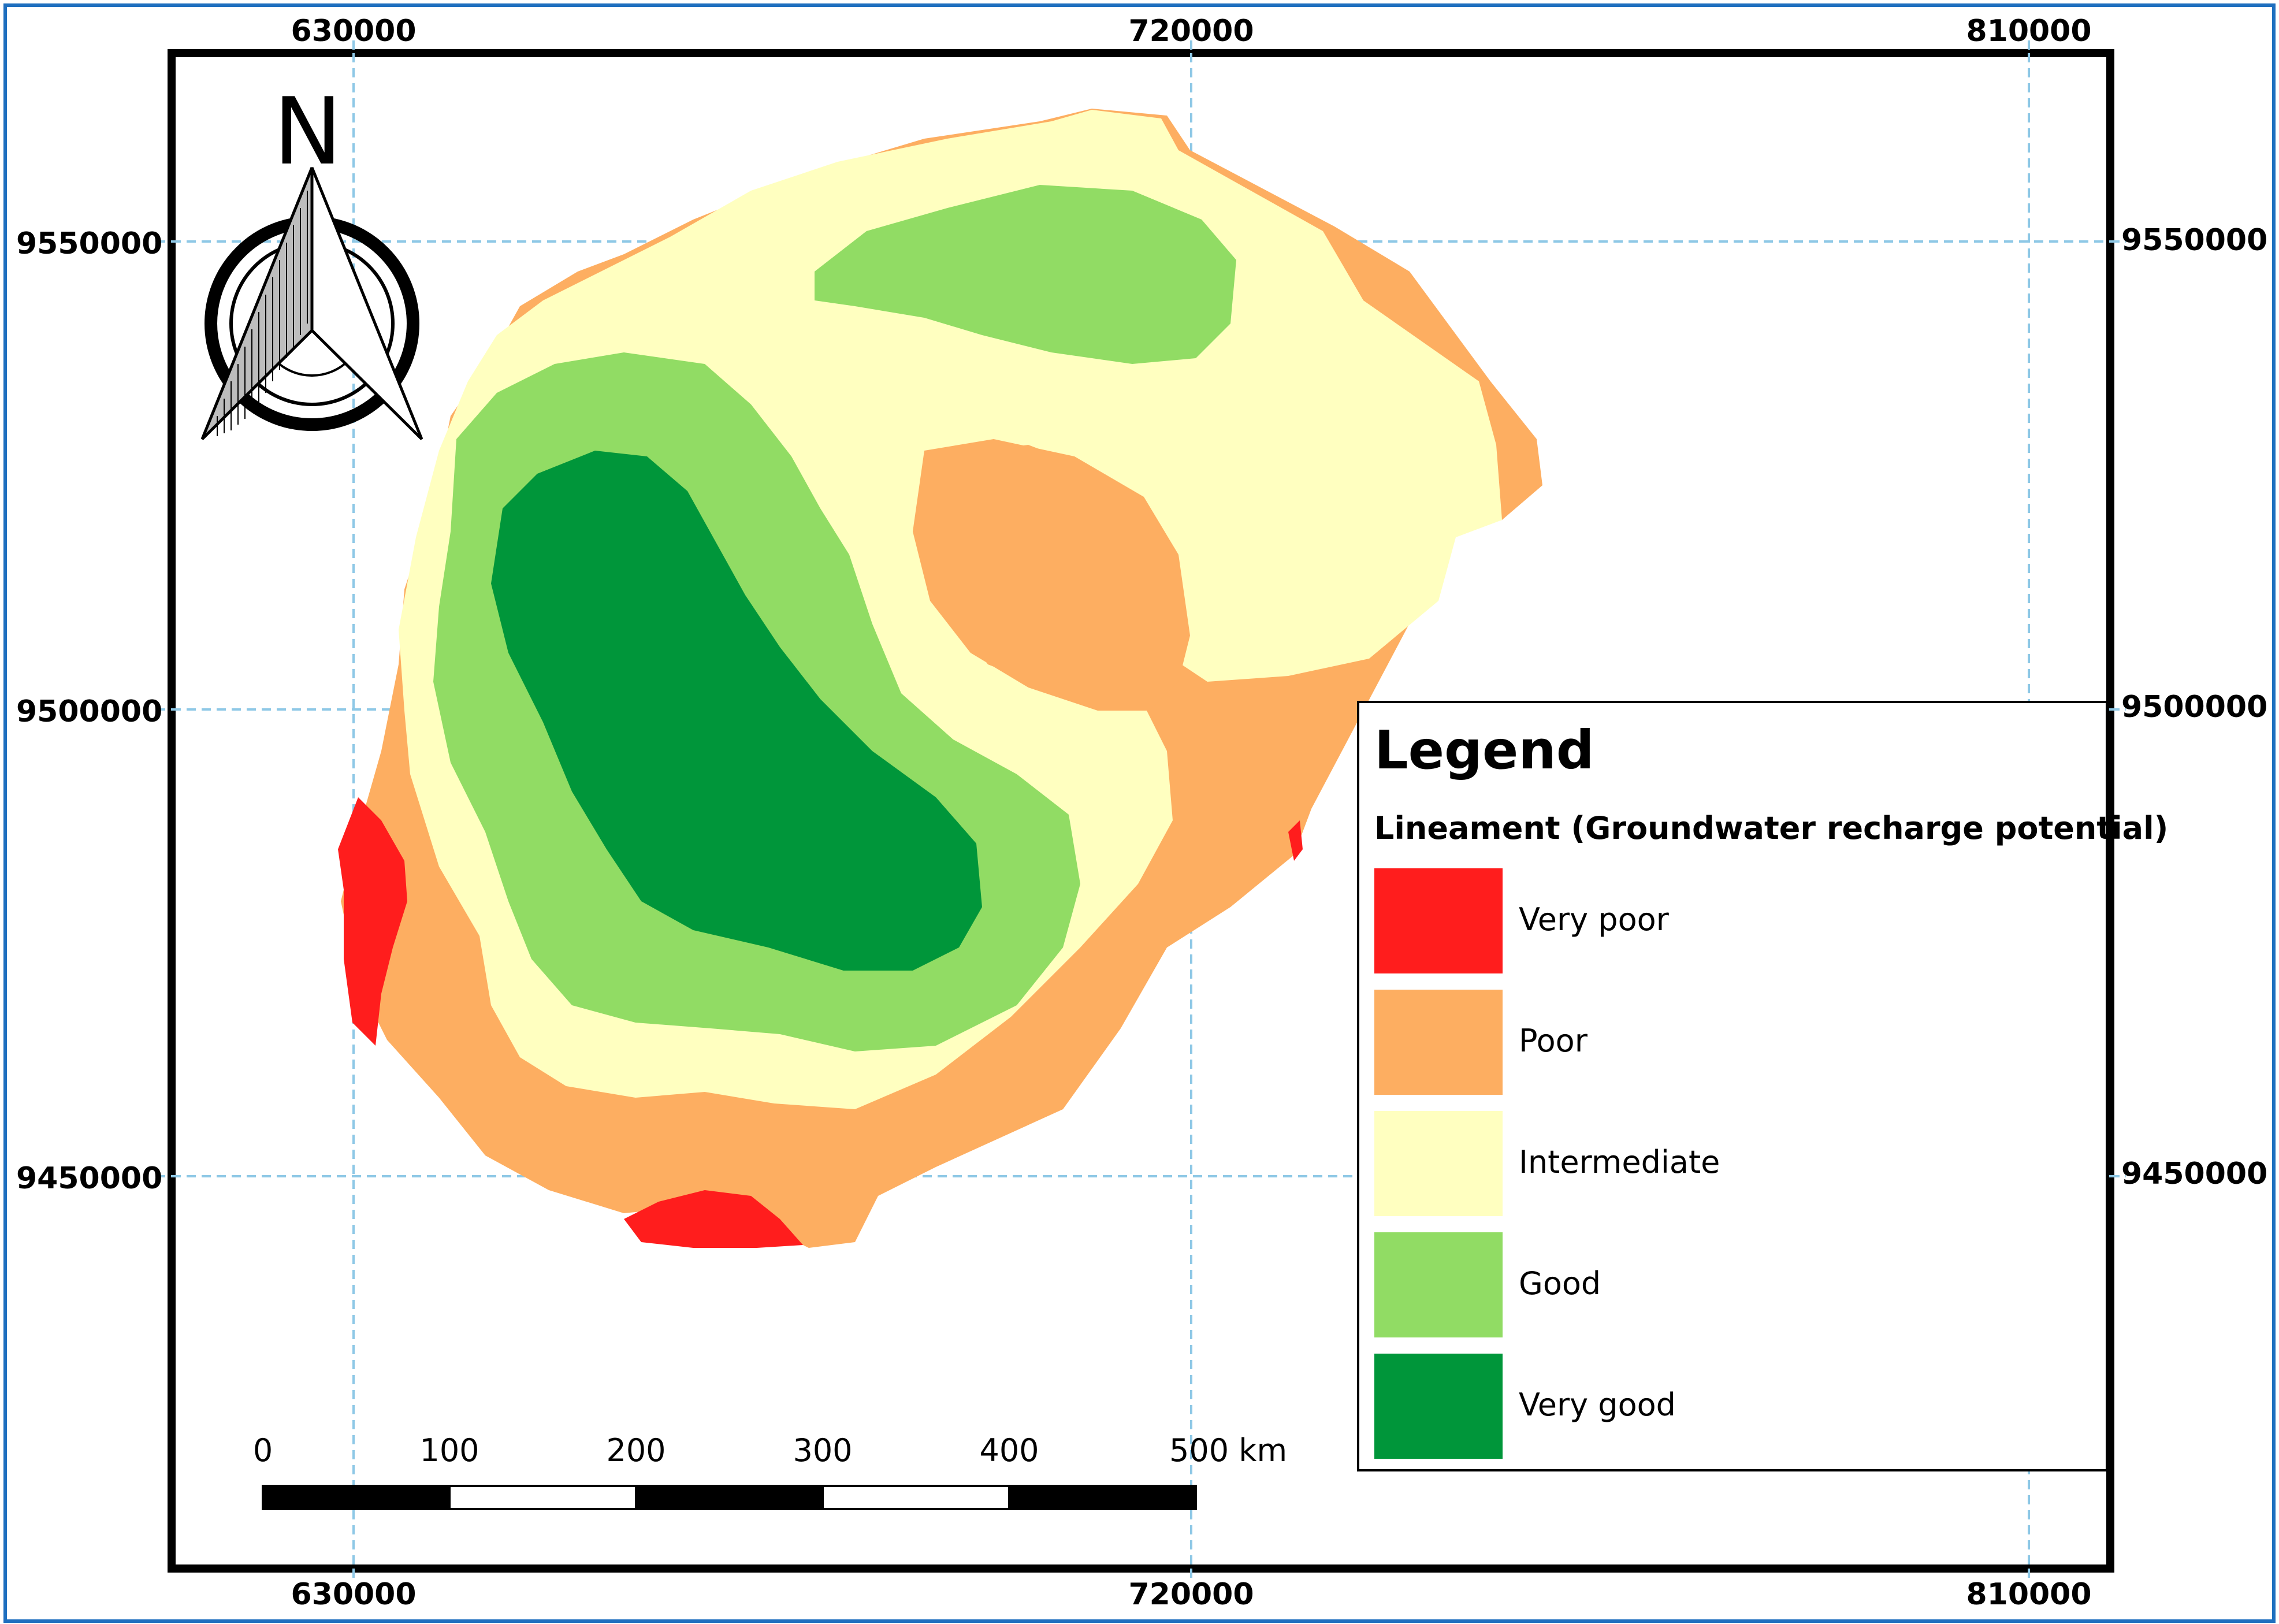  Describe the element at coordinates (736, 711) in the screenshot. I see `zone-very-good` at that location.